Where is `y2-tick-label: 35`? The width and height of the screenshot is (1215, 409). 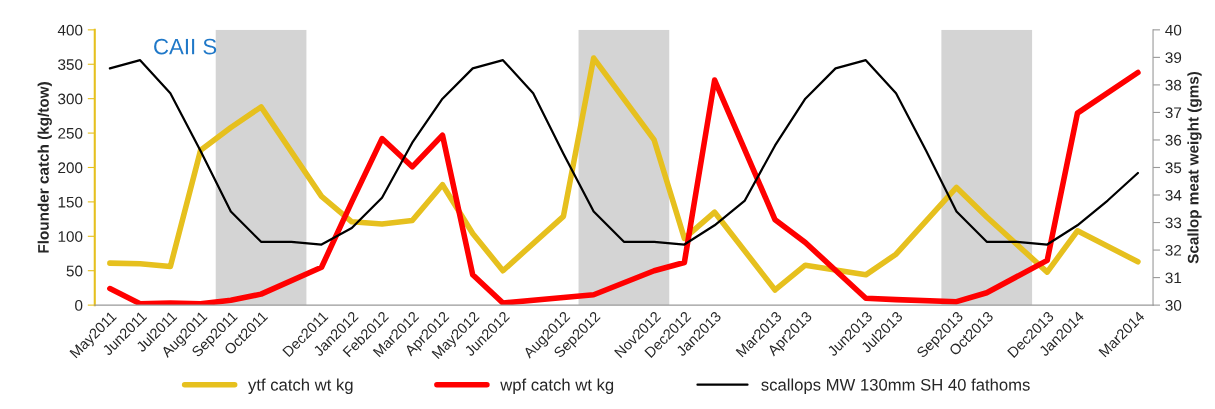
y2-tick-label: 35 is located at coordinates (1173, 168).